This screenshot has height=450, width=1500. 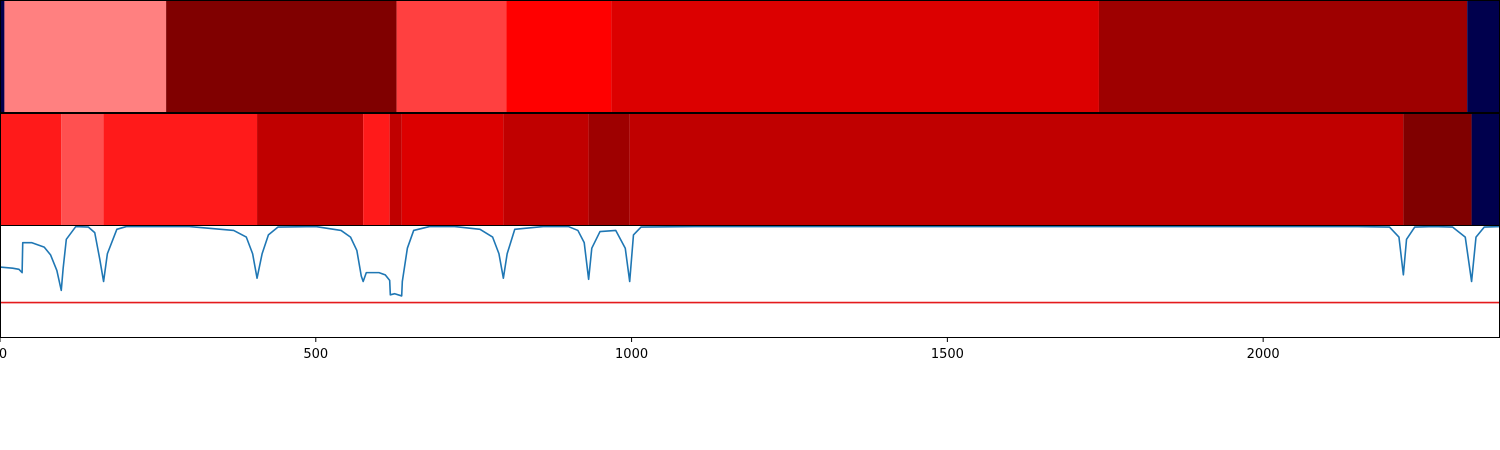 I want to click on x-tick-label-2000: 2000, so click(x=1263, y=354).